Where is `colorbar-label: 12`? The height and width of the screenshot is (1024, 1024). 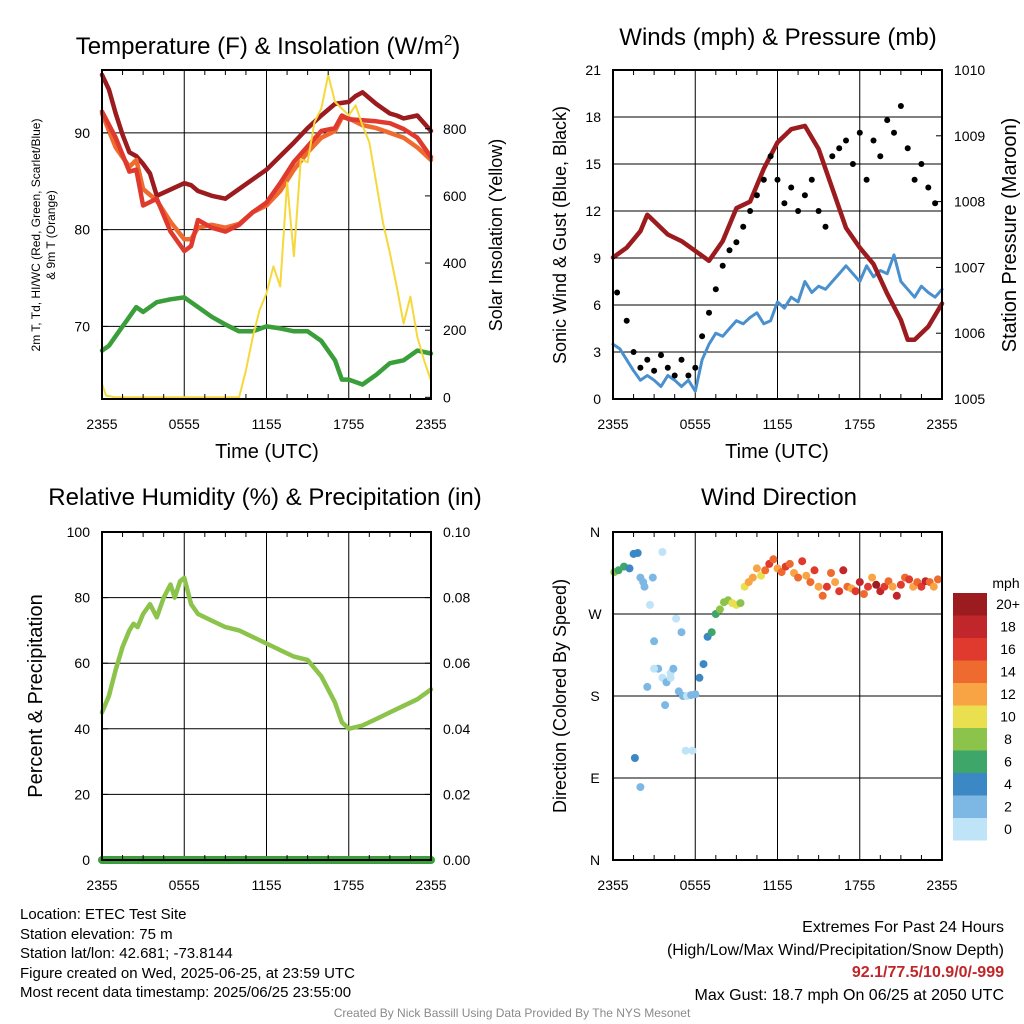 colorbar-label: 12 is located at coordinates (1008, 694).